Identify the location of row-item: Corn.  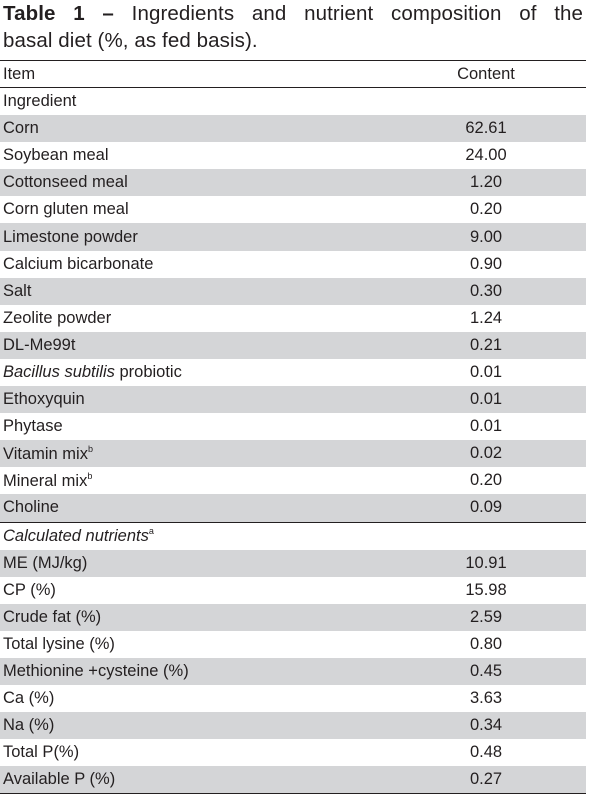
(193, 129).